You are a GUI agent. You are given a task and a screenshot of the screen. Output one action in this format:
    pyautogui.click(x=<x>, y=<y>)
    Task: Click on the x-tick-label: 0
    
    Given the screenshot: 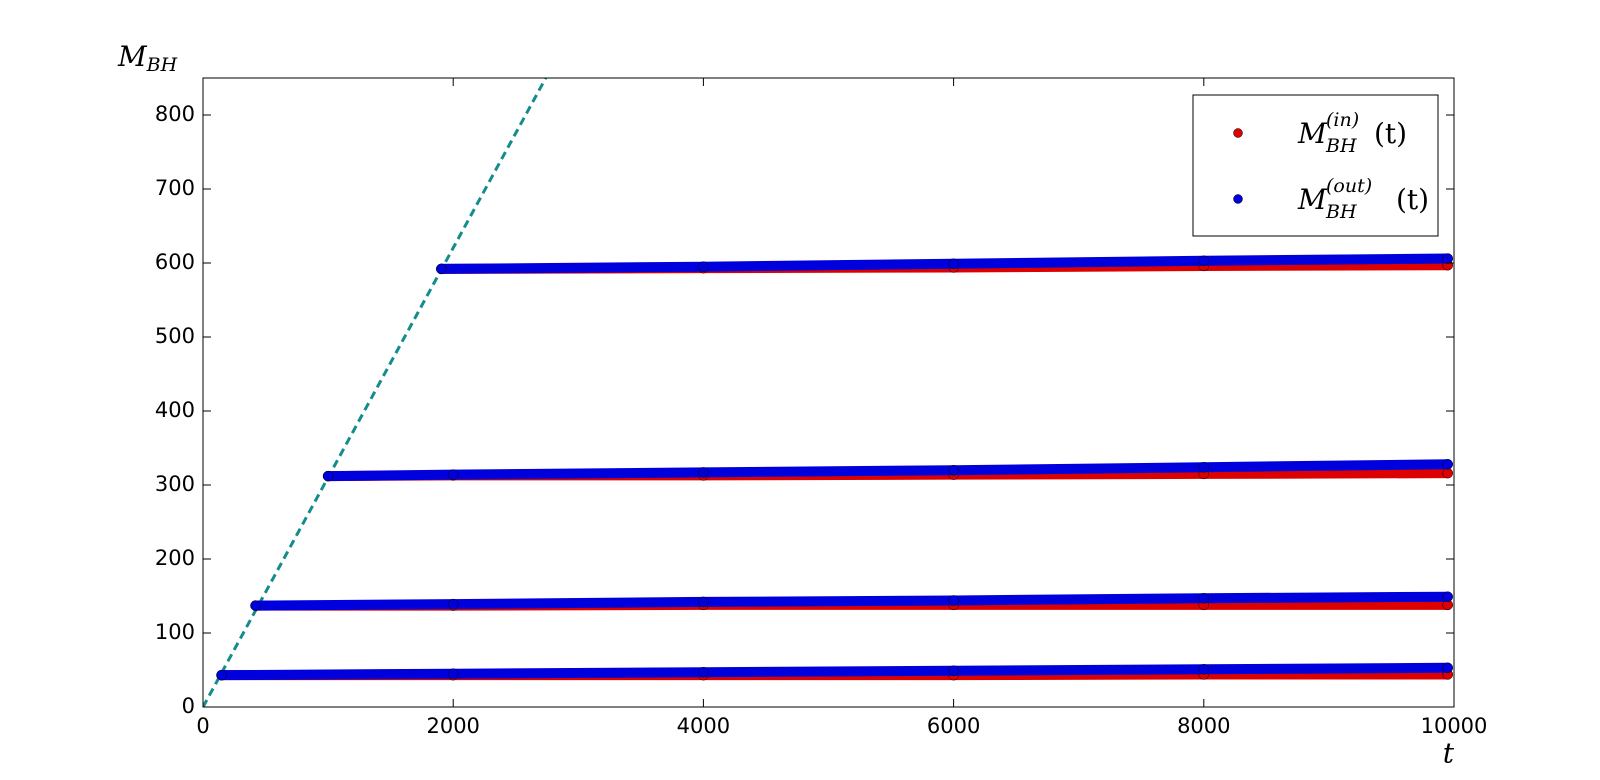 What is the action you would take?
    pyautogui.click(x=202, y=726)
    